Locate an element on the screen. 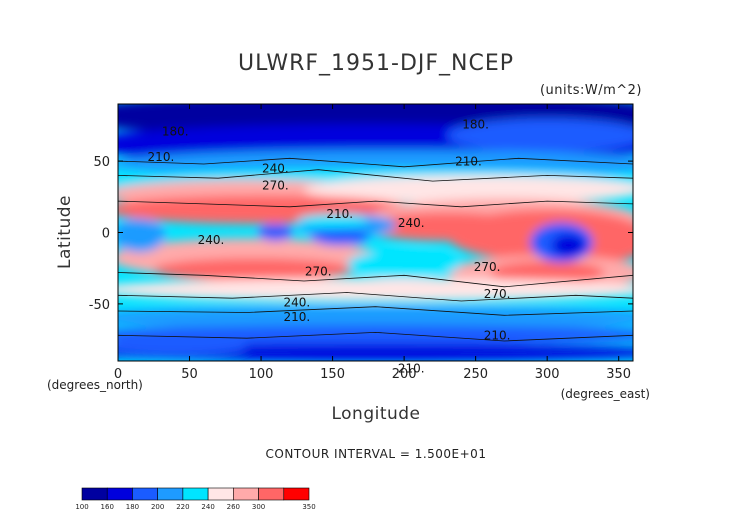  y-unit-note: (degrees_north) is located at coordinates (95, 385).